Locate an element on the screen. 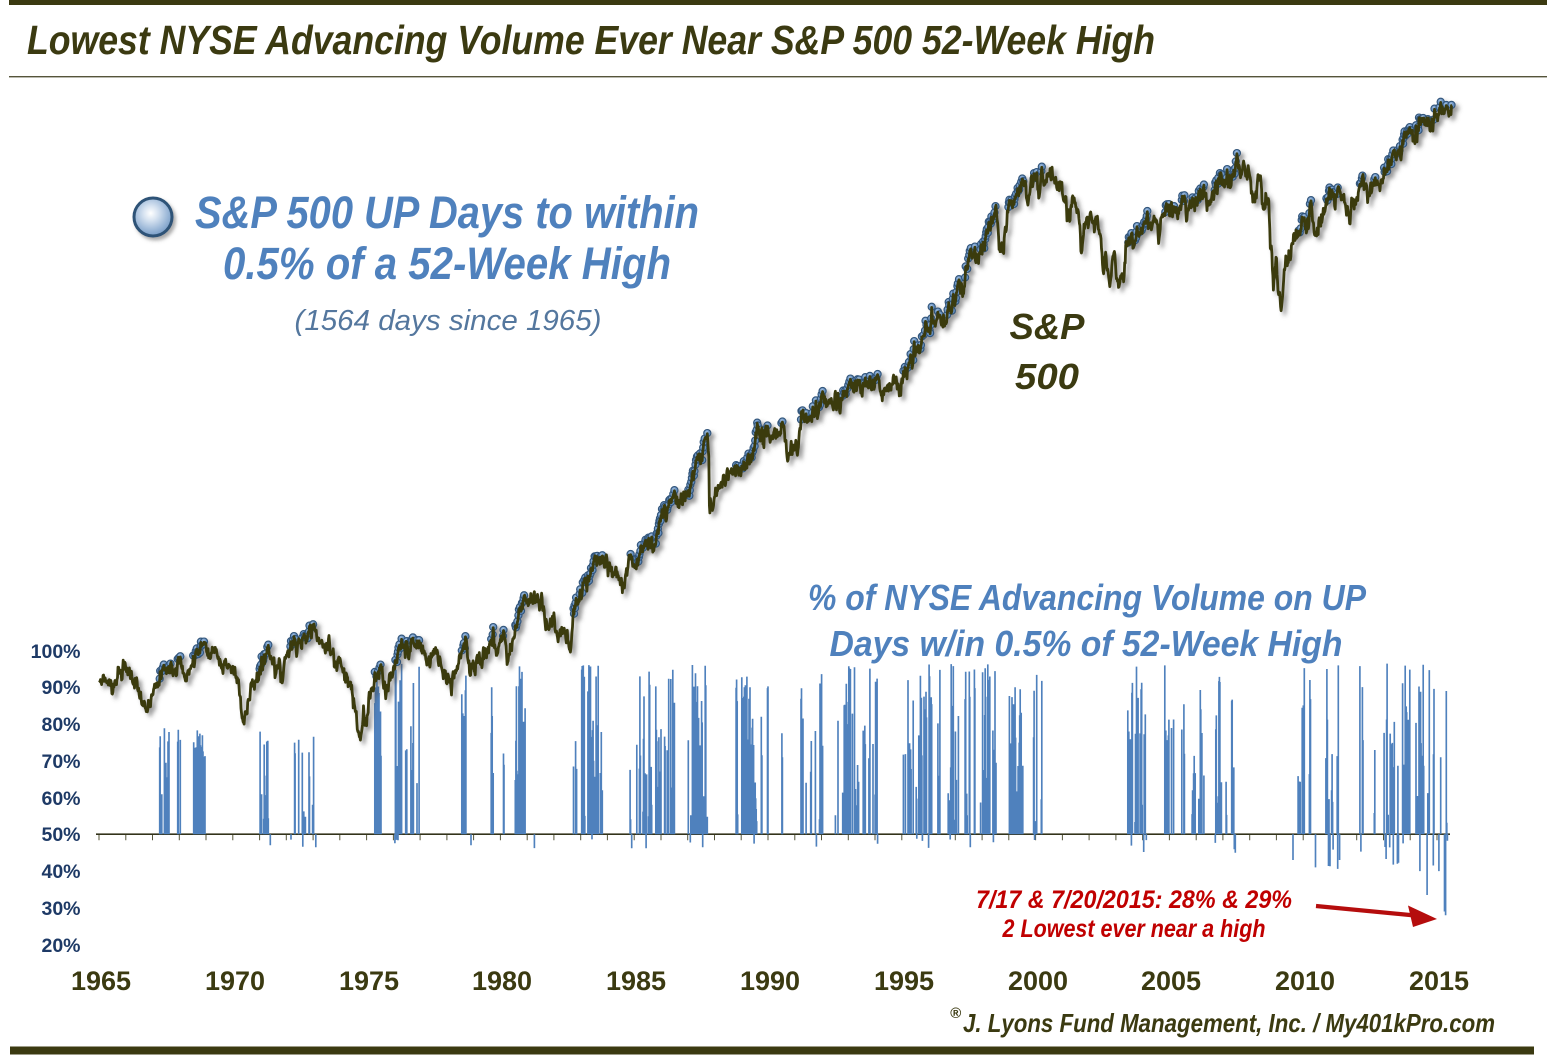 This screenshot has width=1549, height=1060. svg-text: S&P 500 UP Days to within is located at coordinates (447, 212).